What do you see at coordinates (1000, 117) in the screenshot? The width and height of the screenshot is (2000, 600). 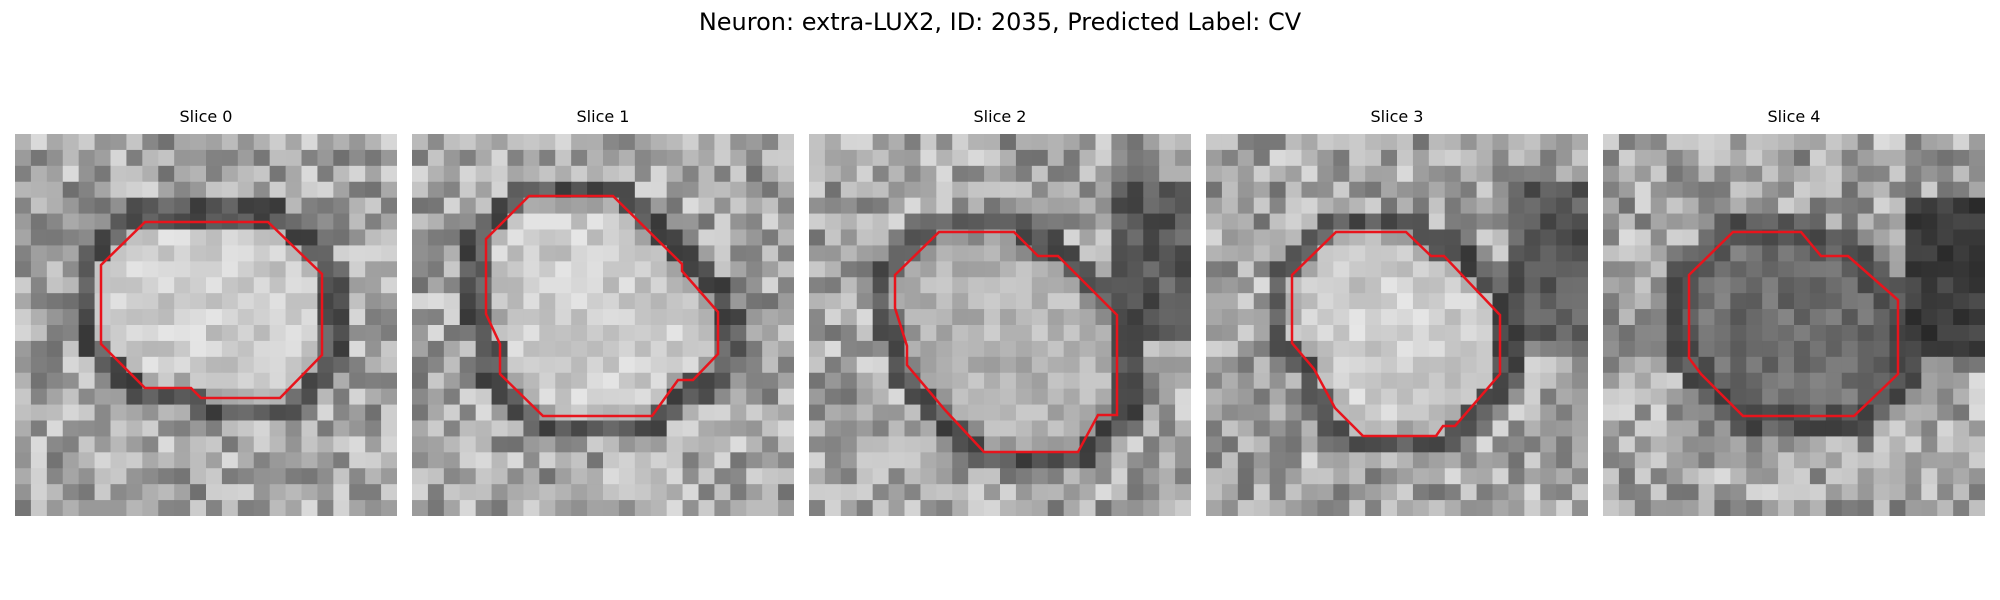 I see `slice-title: Slice 2` at bounding box center [1000, 117].